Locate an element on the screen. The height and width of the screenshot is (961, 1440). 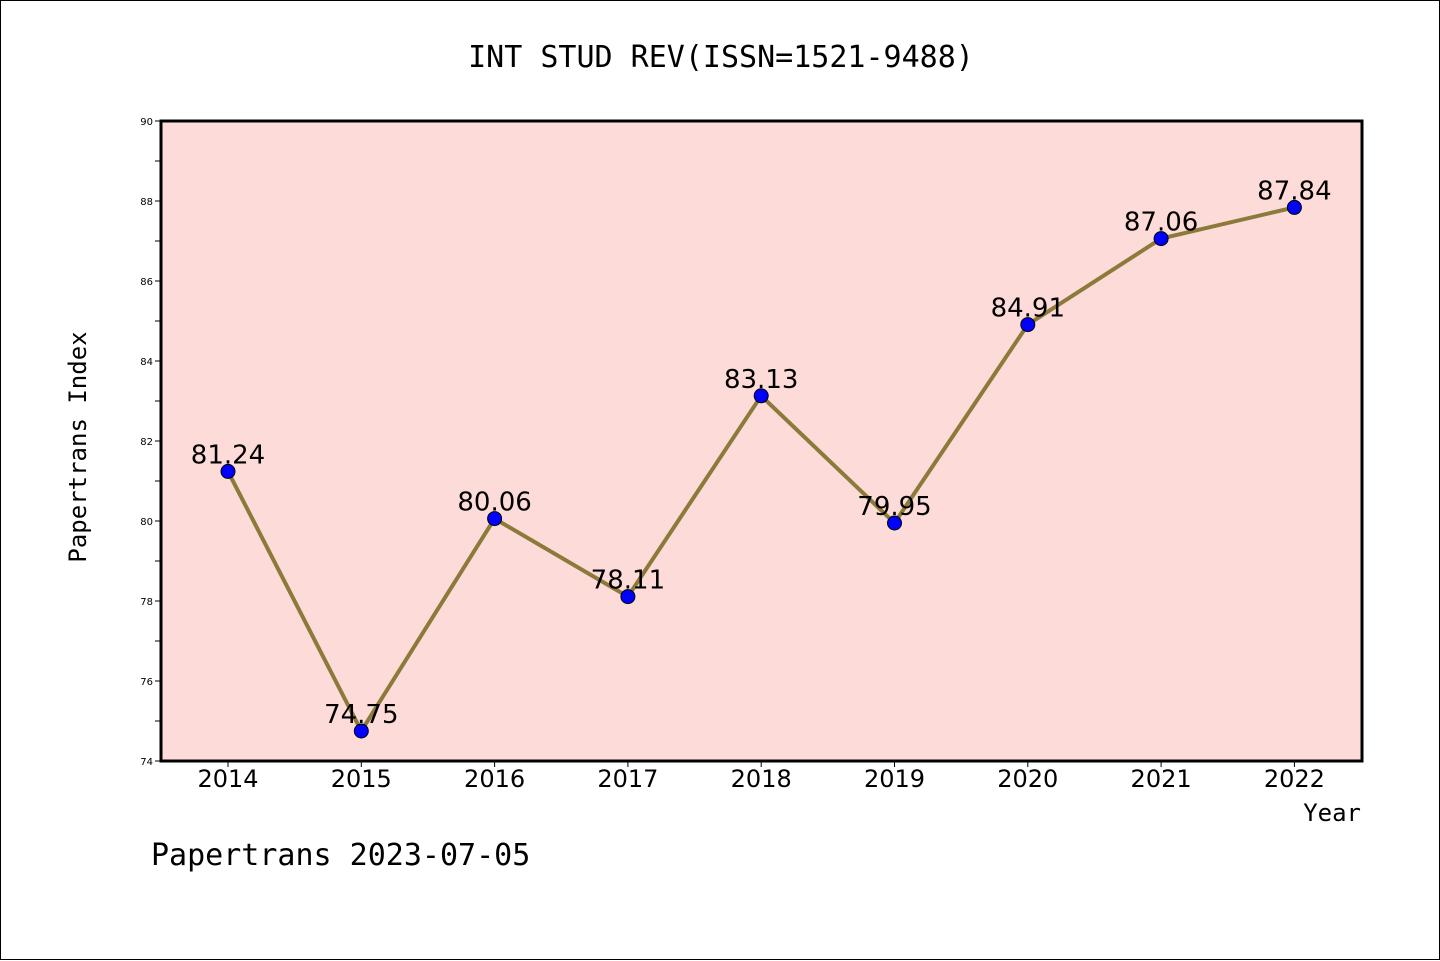
x-tick-label: 2020 is located at coordinates (1027, 779).